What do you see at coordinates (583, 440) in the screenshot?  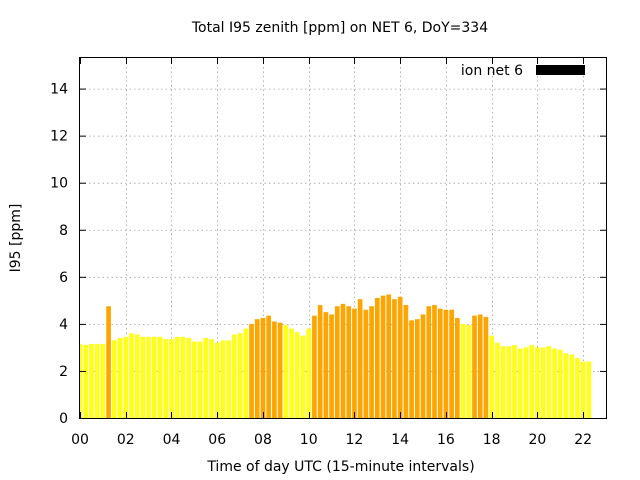 I see `x-tick-label: 22` at bounding box center [583, 440].